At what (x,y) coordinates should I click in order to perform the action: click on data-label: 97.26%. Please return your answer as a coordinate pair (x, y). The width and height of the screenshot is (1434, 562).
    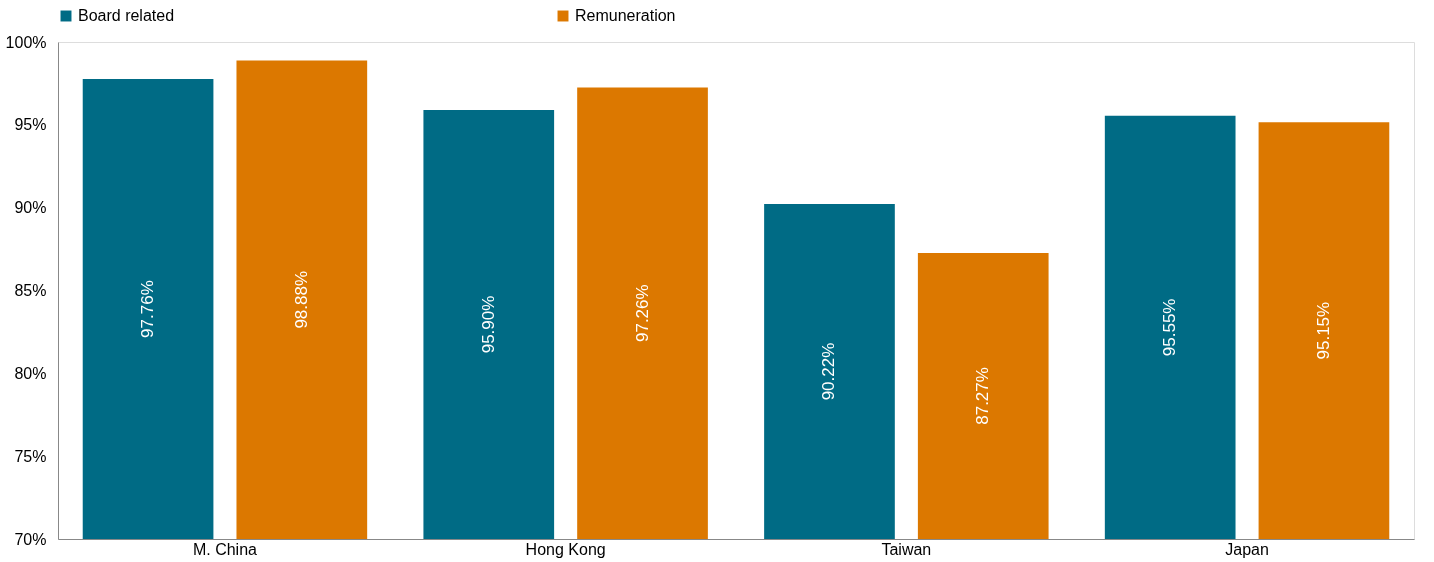
    Looking at the image, I should click on (642, 313).